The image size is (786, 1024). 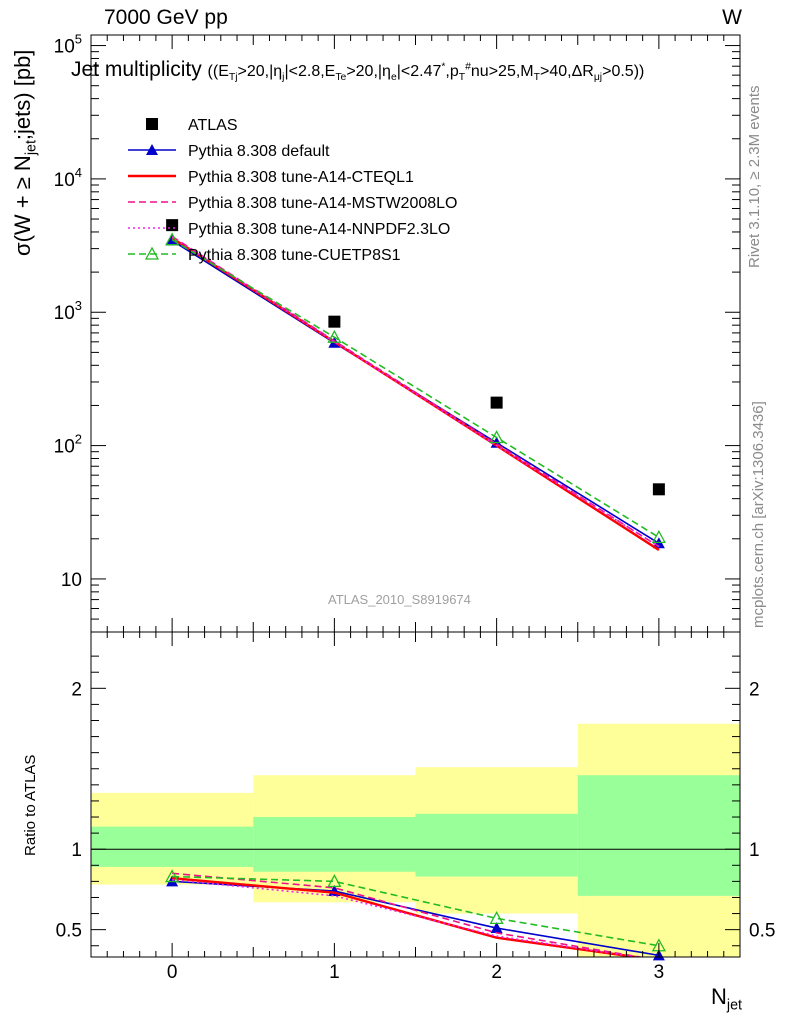 I want to click on x-tick-label-2: 2, so click(x=496, y=972).